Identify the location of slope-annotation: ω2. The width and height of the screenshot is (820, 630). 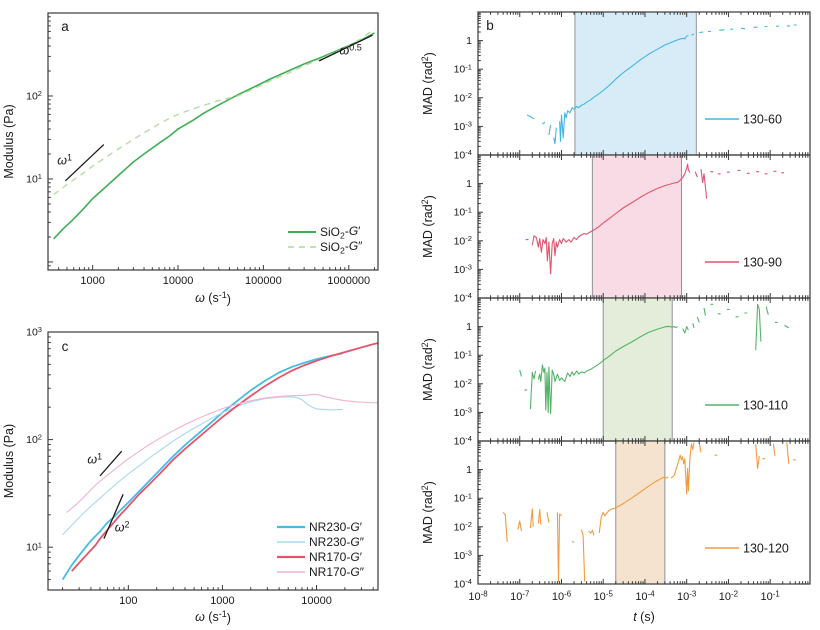
(122, 526).